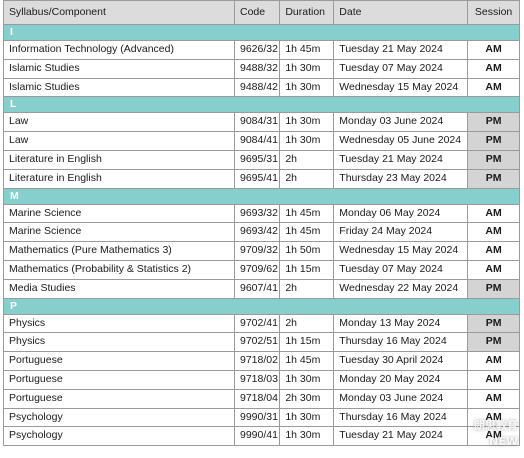 The image size is (524, 458). I want to click on cell-syllabus: Media Studies, so click(119, 288).